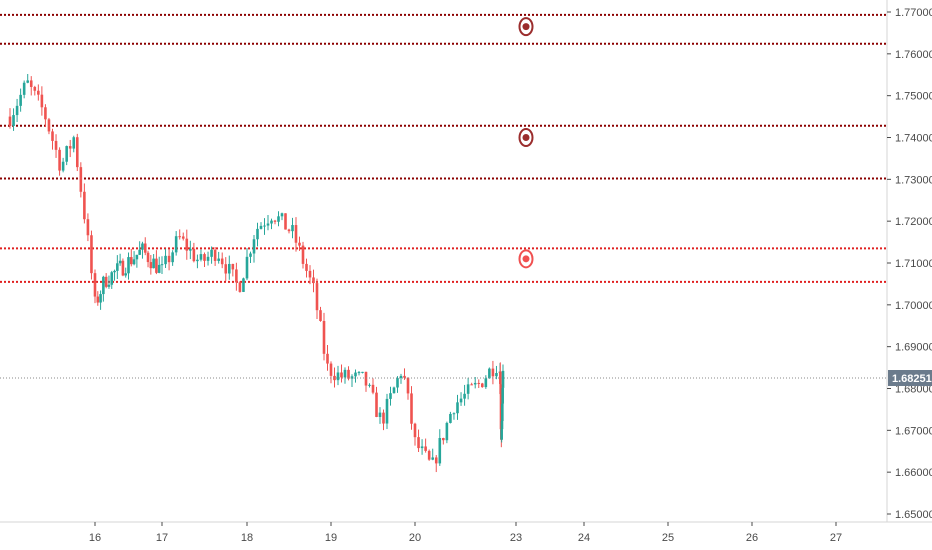 This screenshot has width=932, height=550. What do you see at coordinates (913, 222) in the screenshot?
I see `y-tick-label: 1.72000` at bounding box center [913, 222].